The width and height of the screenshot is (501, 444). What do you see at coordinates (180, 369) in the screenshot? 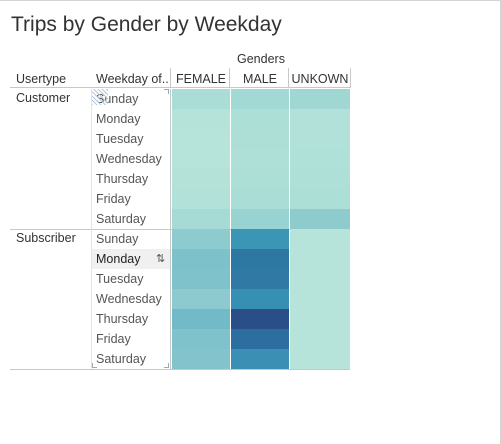
I see `group-divider` at bounding box center [180, 369].